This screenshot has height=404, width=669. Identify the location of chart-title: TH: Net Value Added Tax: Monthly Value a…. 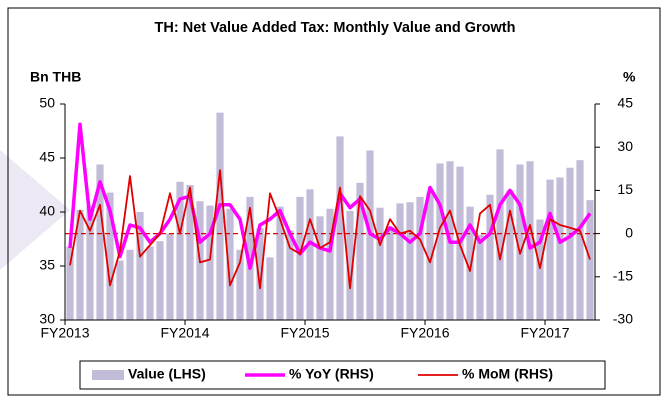
(335, 28).